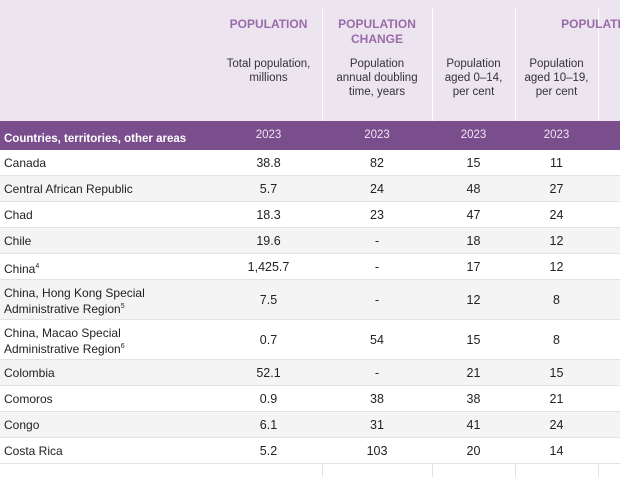 Image resolution: width=620 pixels, height=477 pixels. I want to click on cell-value: 103, so click(377, 451).